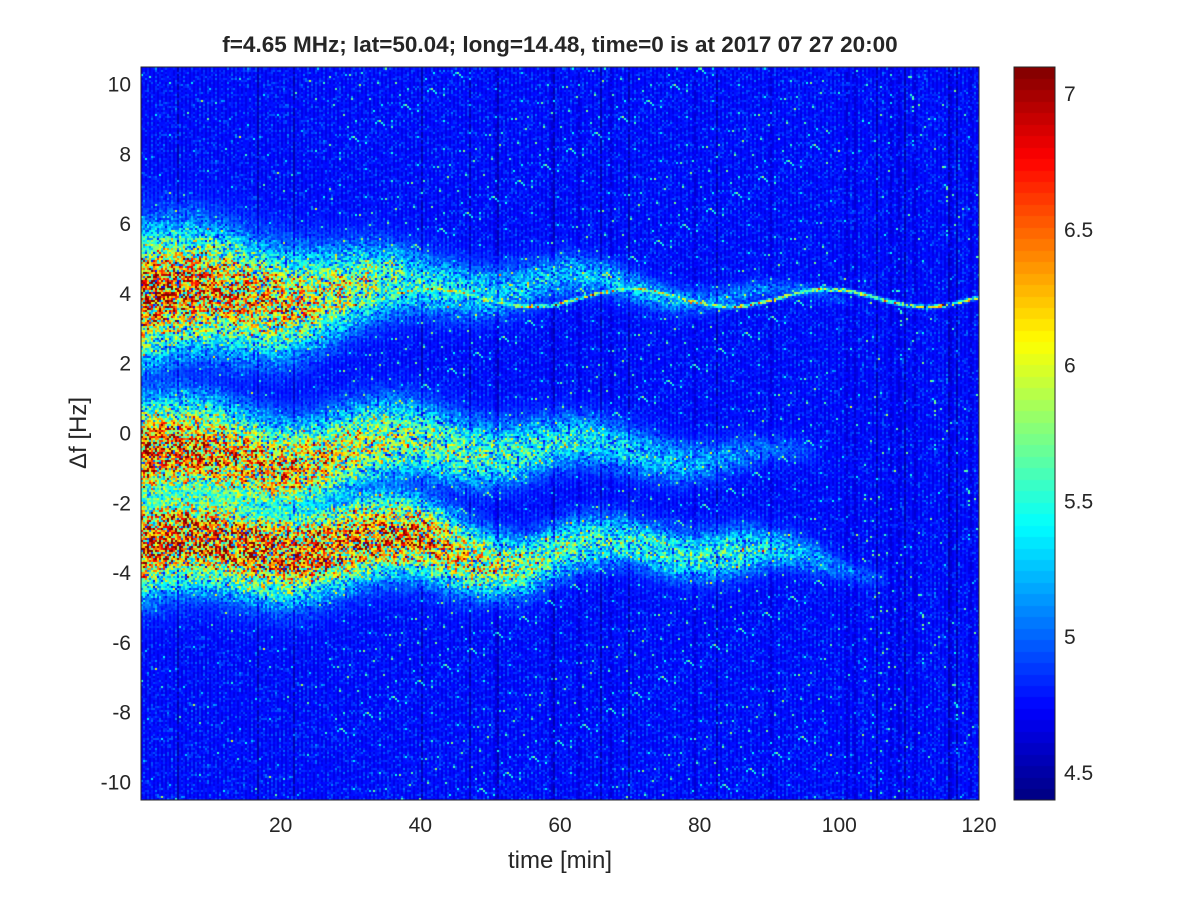  Describe the element at coordinates (1034, 433) in the screenshot. I see `colorbar` at that location.